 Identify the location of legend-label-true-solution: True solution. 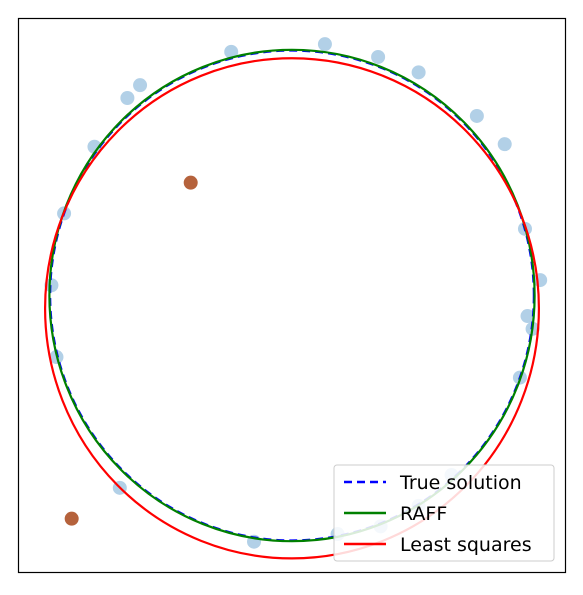
(460, 483).